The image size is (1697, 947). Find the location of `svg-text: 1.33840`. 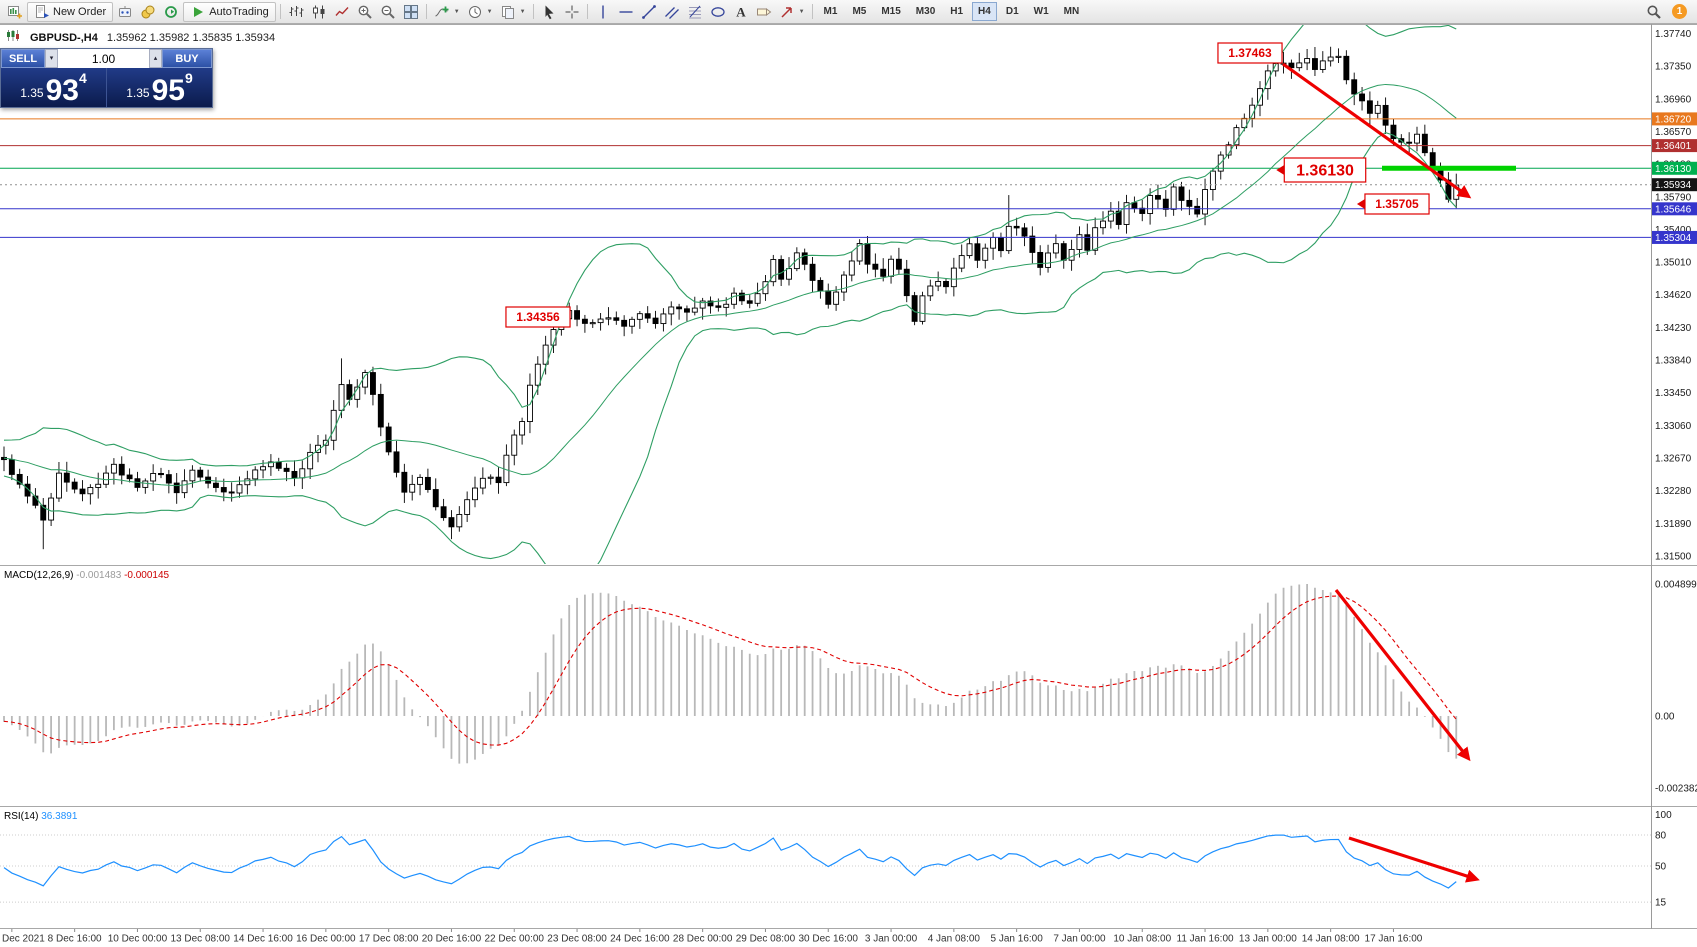

svg-text: 1.33840 is located at coordinates (1673, 361).